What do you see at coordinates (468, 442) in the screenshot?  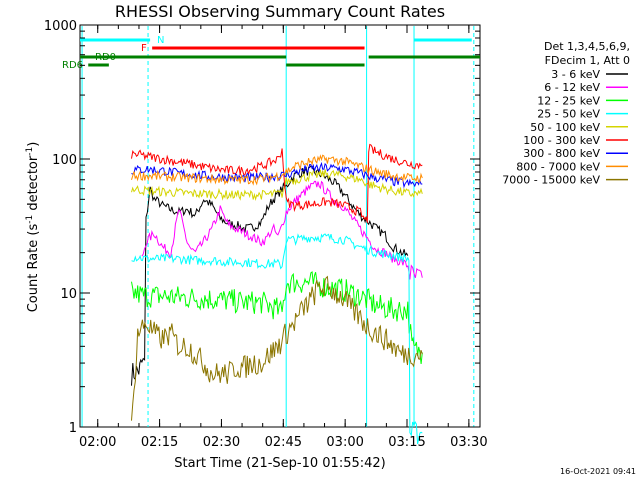 I see `x-tick-label: 03:30` at bounding box center [468, 442].